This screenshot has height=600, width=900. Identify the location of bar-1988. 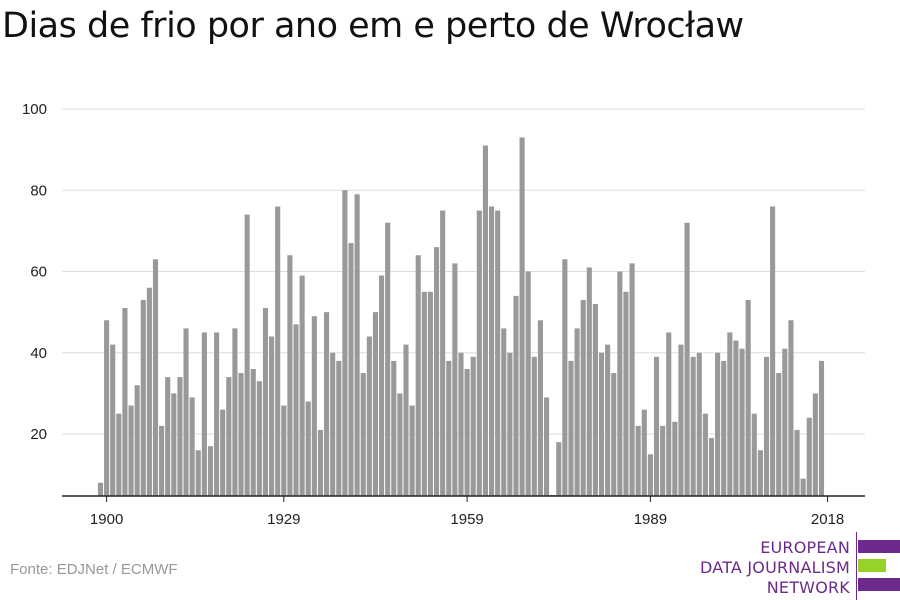
(644, 453).